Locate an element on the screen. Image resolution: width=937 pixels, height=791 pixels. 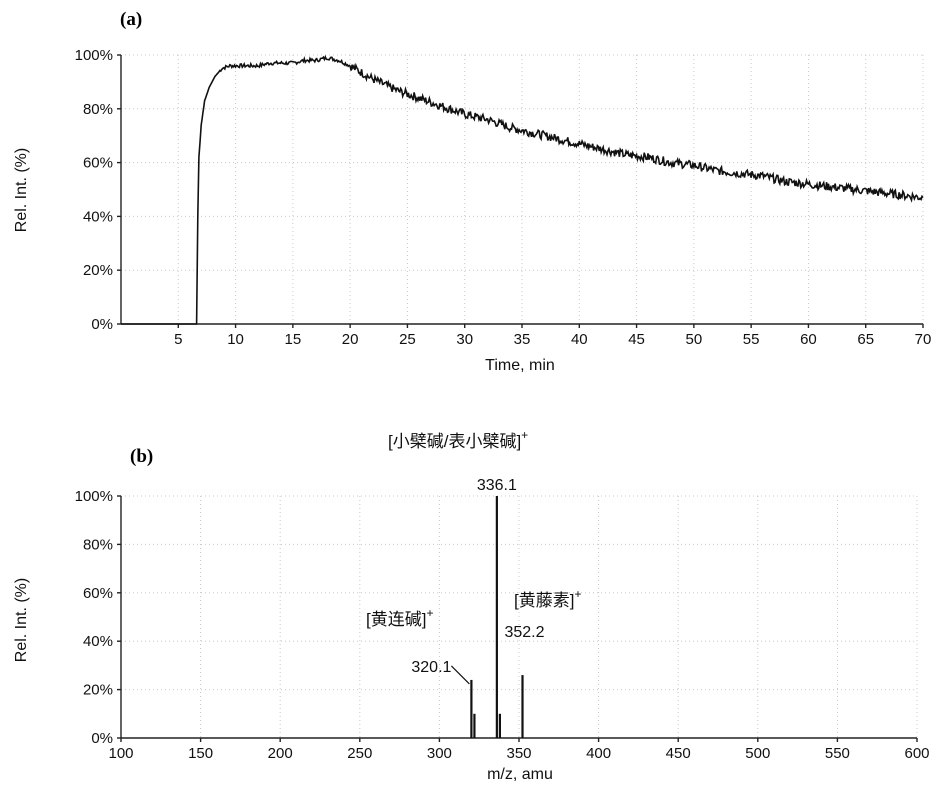
x-tick-label: 5 is located at coordinates (178, 339).